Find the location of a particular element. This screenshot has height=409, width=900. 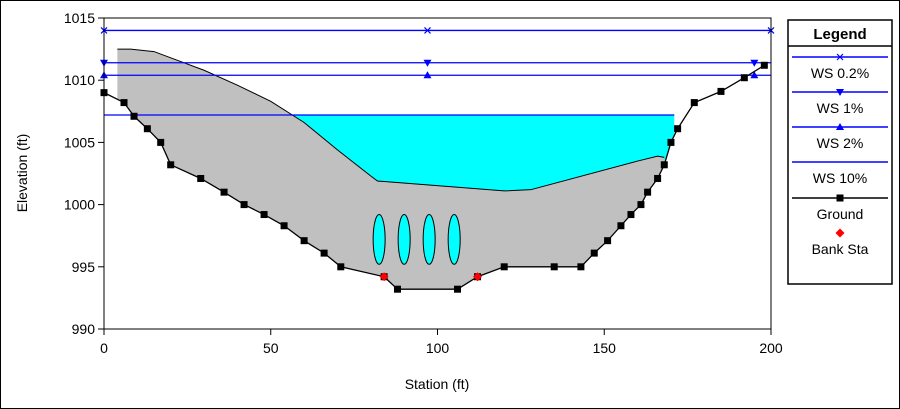

legend-entry-ws-10: WS 10% is located at coordinates (840, 173).